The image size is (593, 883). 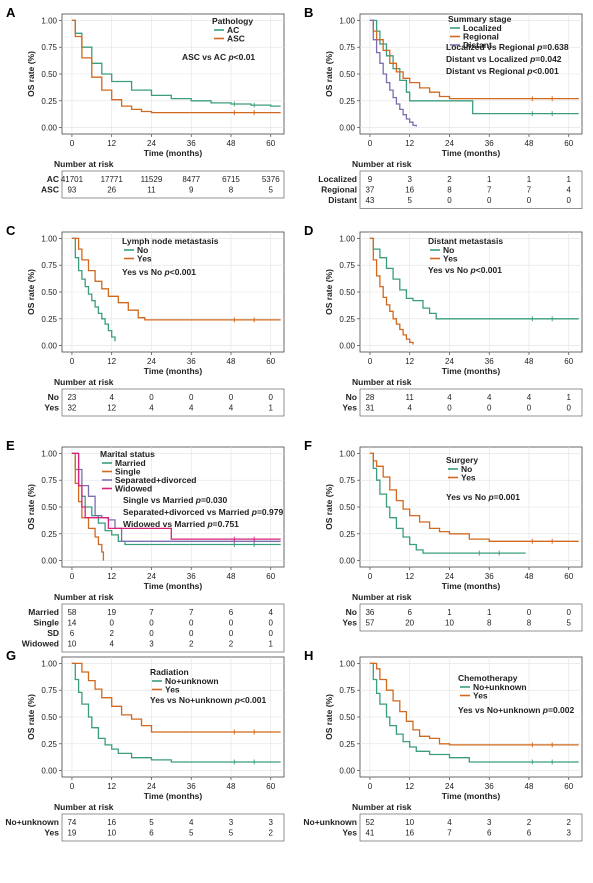 I want to click on panel-letter: F, so click(x=308, y=445).